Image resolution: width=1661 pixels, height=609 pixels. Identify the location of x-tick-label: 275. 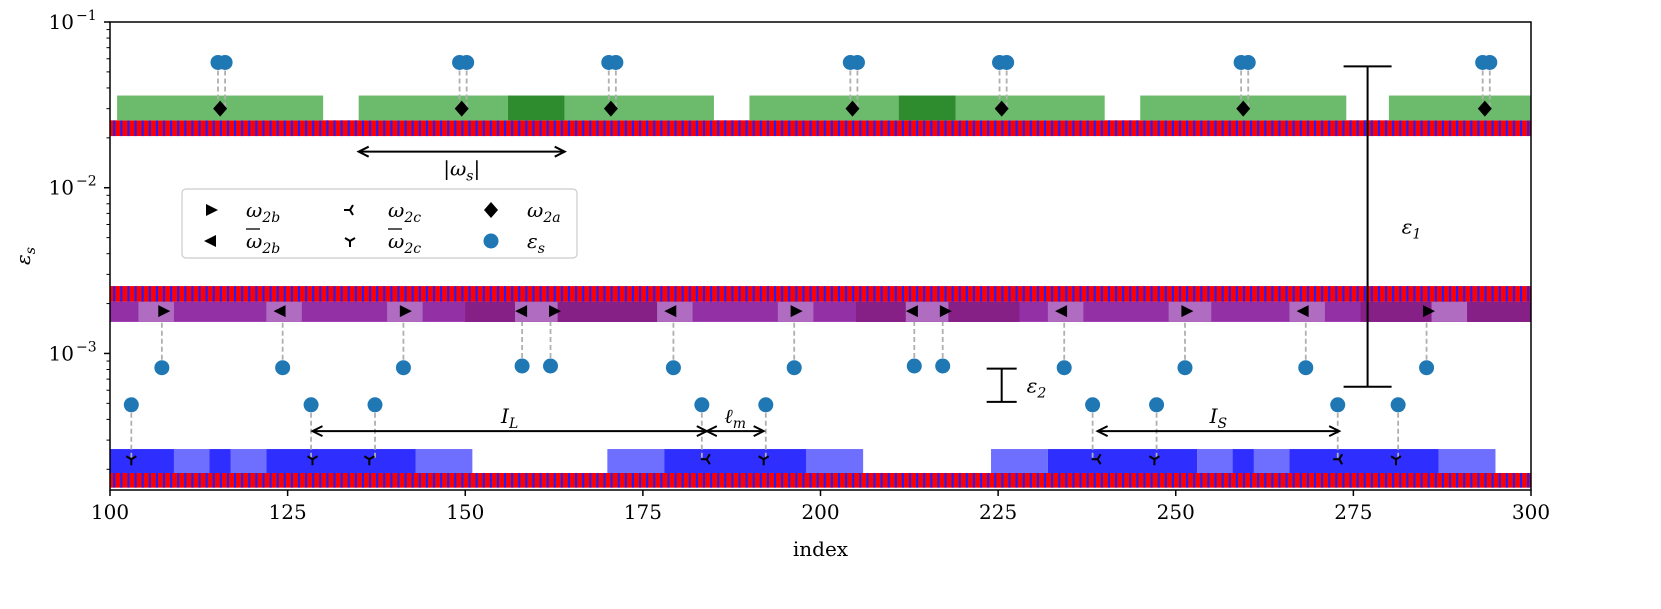
(1353, 512).